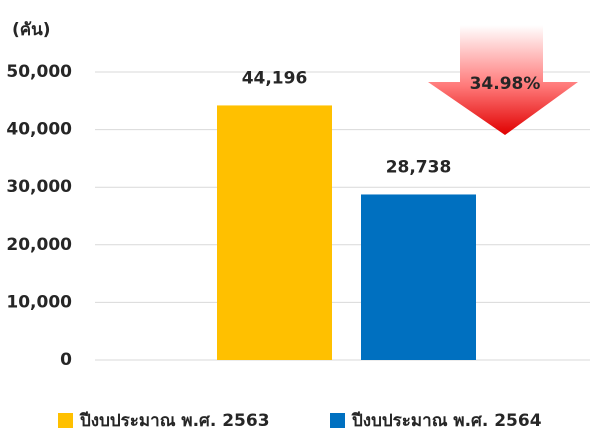  I want to click on arrow, so click(503, 80).